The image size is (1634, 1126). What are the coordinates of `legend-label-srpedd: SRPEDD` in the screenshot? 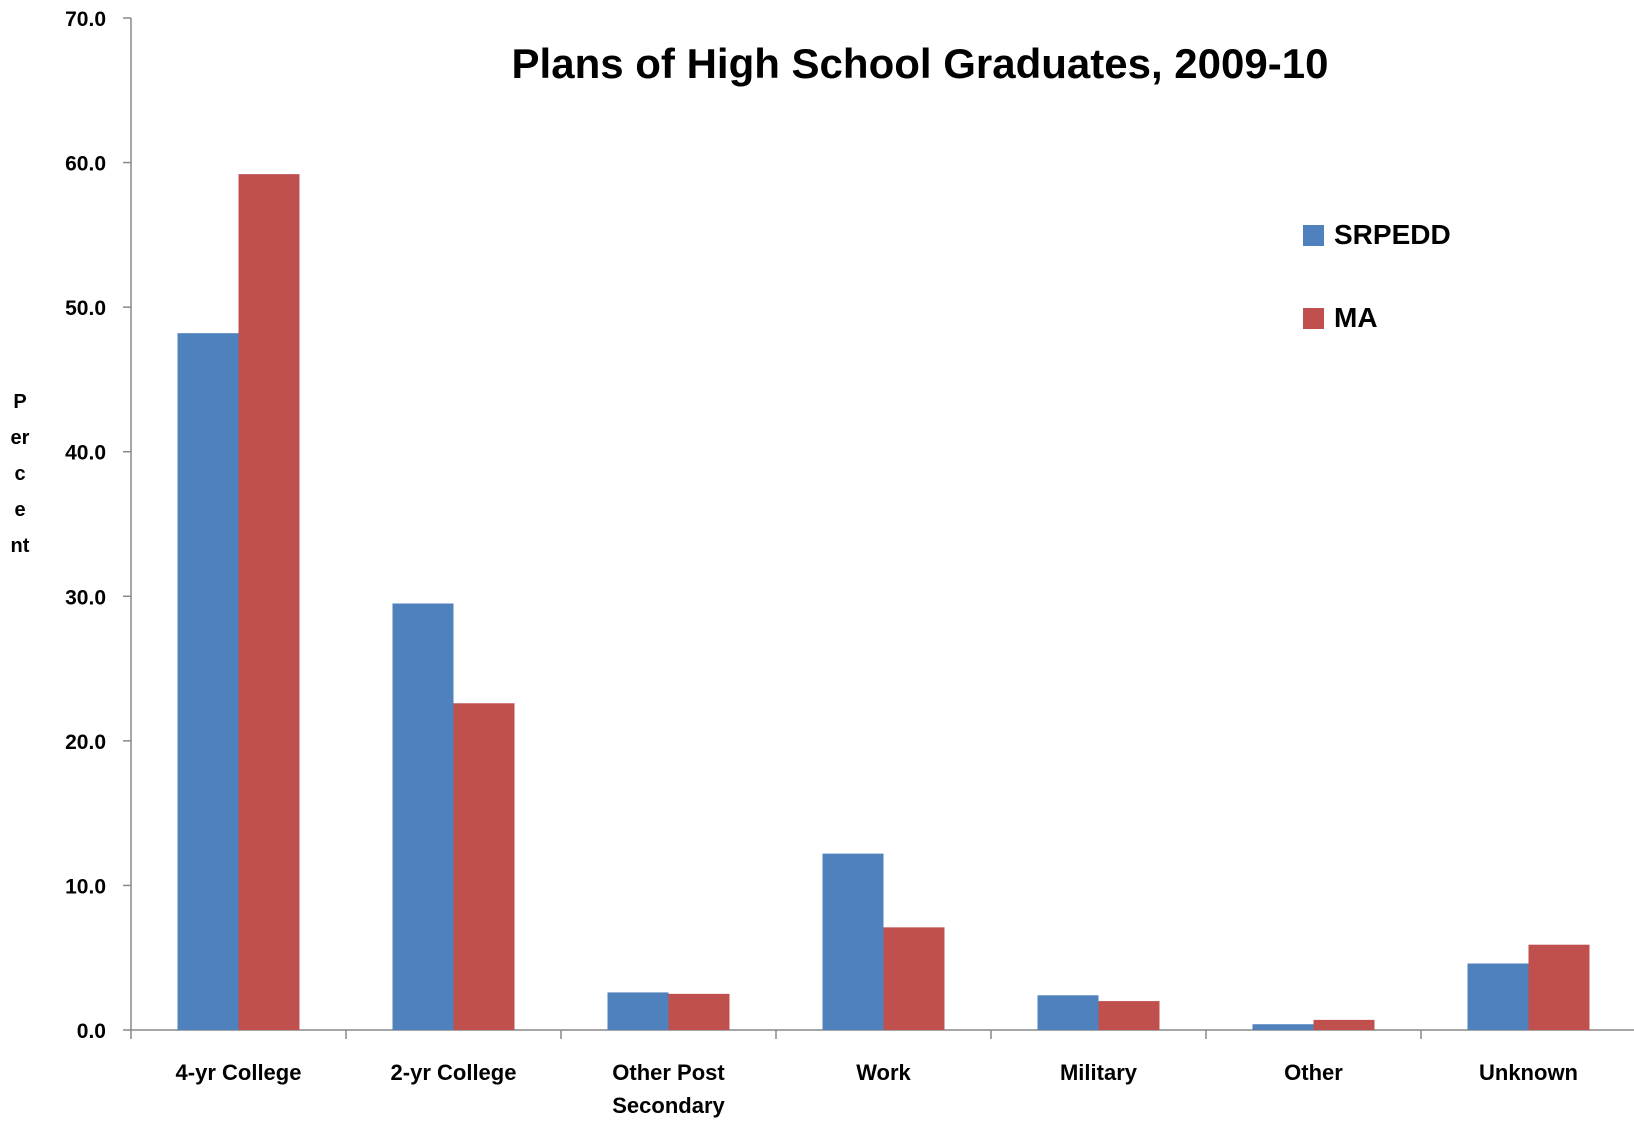 It's located at (1392, 234).